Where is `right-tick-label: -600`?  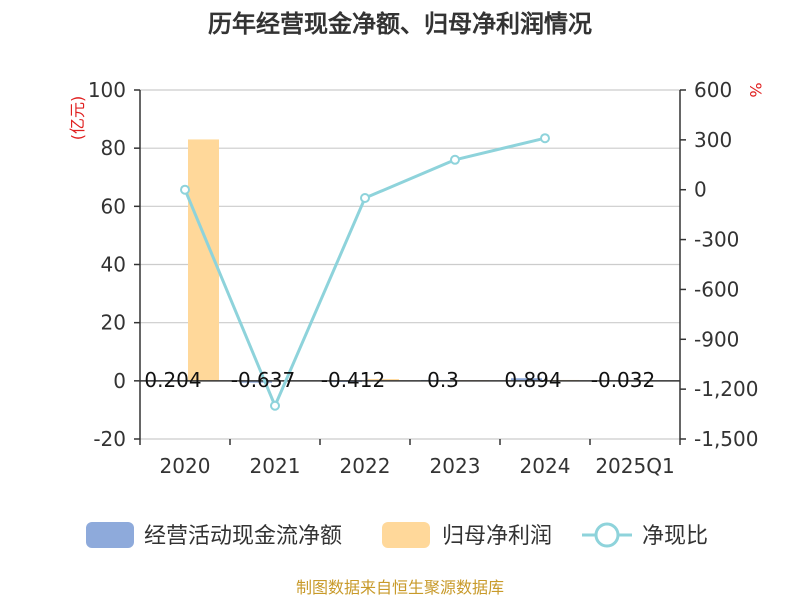
right-tick-label: -600 is located at coordinates (716, 289).